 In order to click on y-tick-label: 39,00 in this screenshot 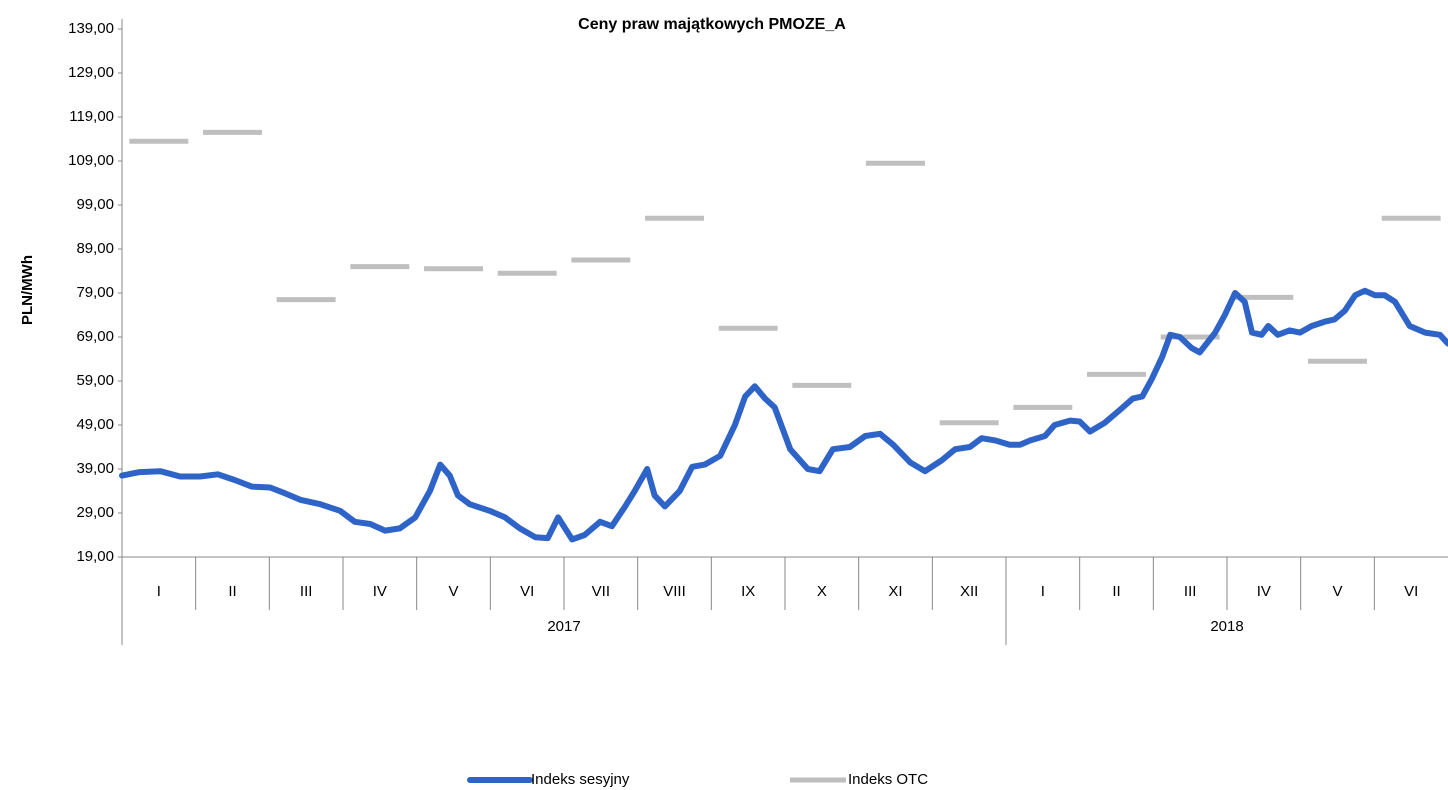, I will do `click(95, 468)`.